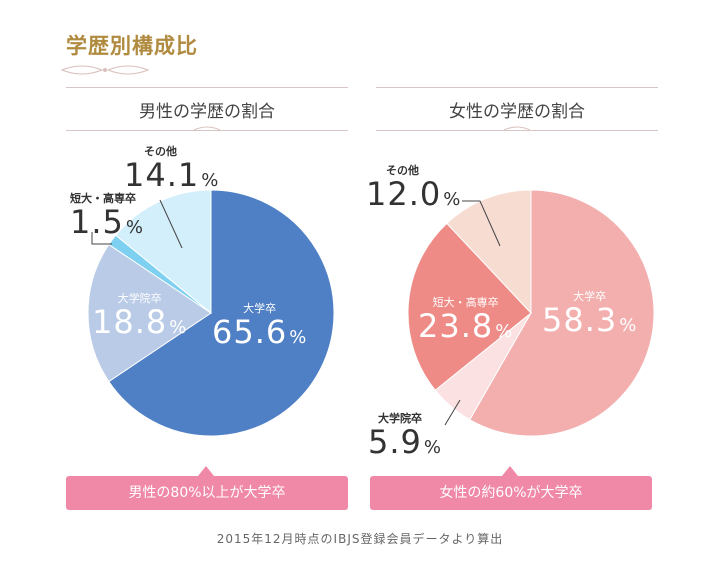  Describe the element at coordinates (101, 238) in the screenshot. I see `male-leader-junior-college` at that location.